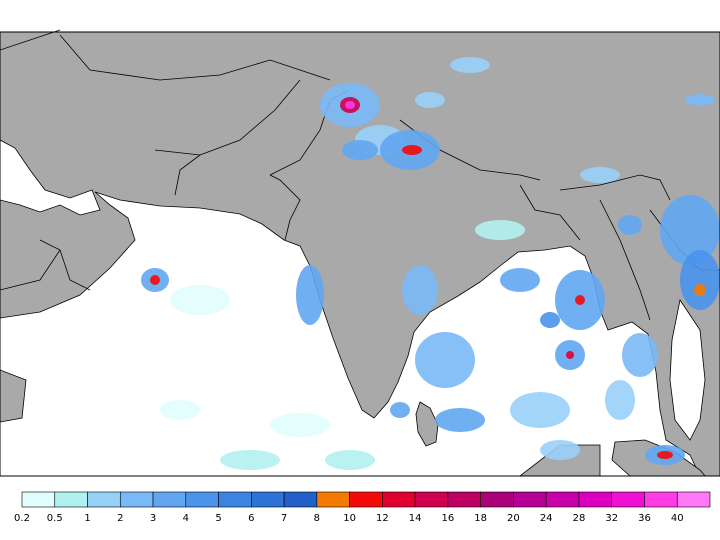  What do you see at coordinates (55, 518) in the screenshot?
I see `legend-label: 0.5` at bounding box center [55, 518].